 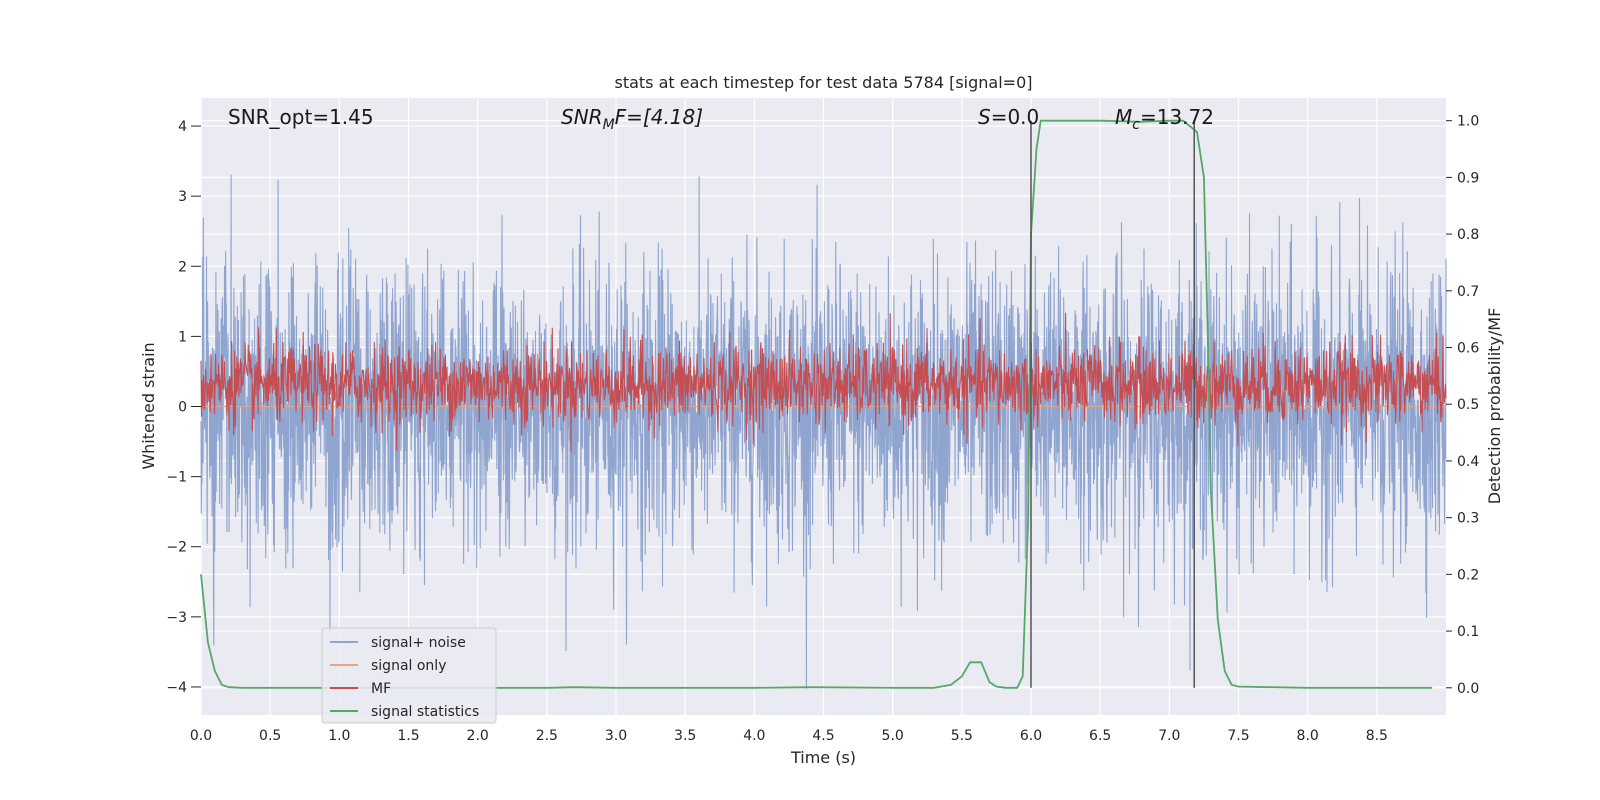 I want to click on vertical-markers, so click(x=1112, y=404).